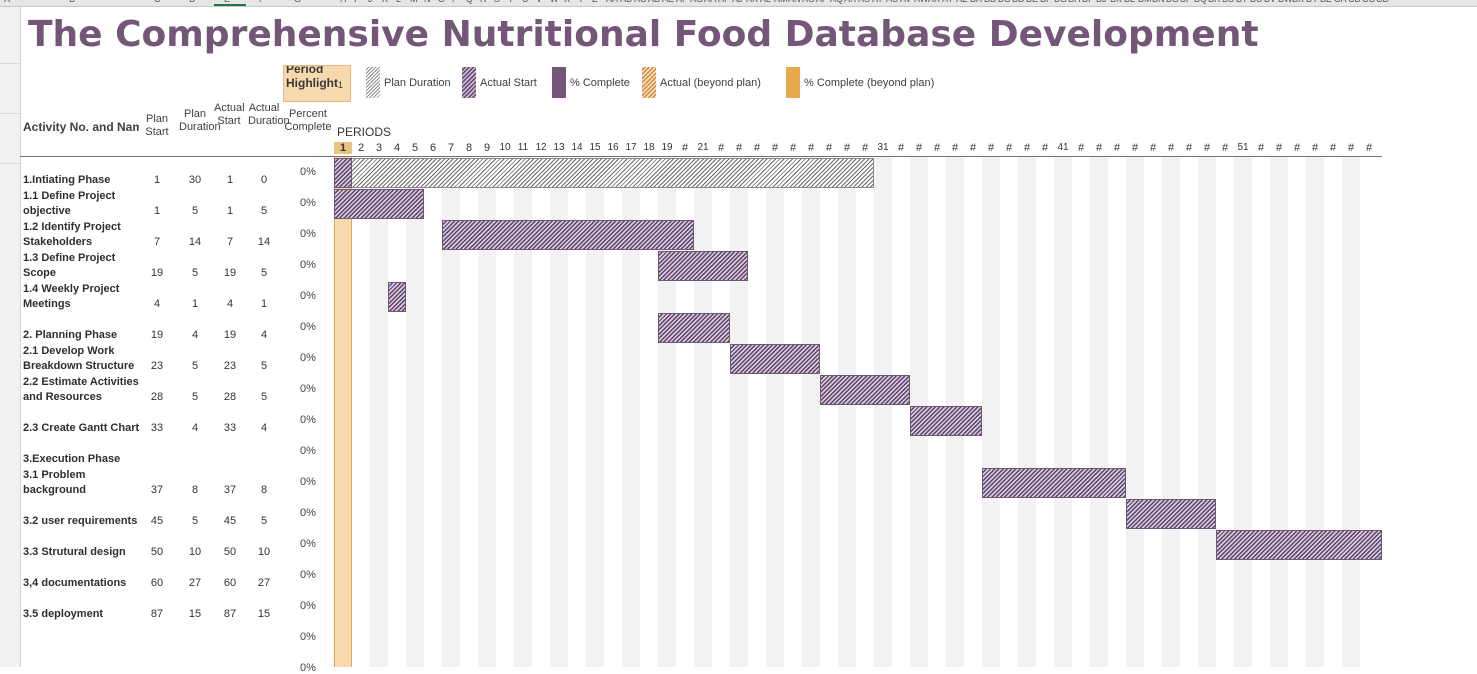  What do you see at coordinates (264, 304) in the screenshot?
I see `actual-duration-cell: 1` at bounding box center [264, 304].